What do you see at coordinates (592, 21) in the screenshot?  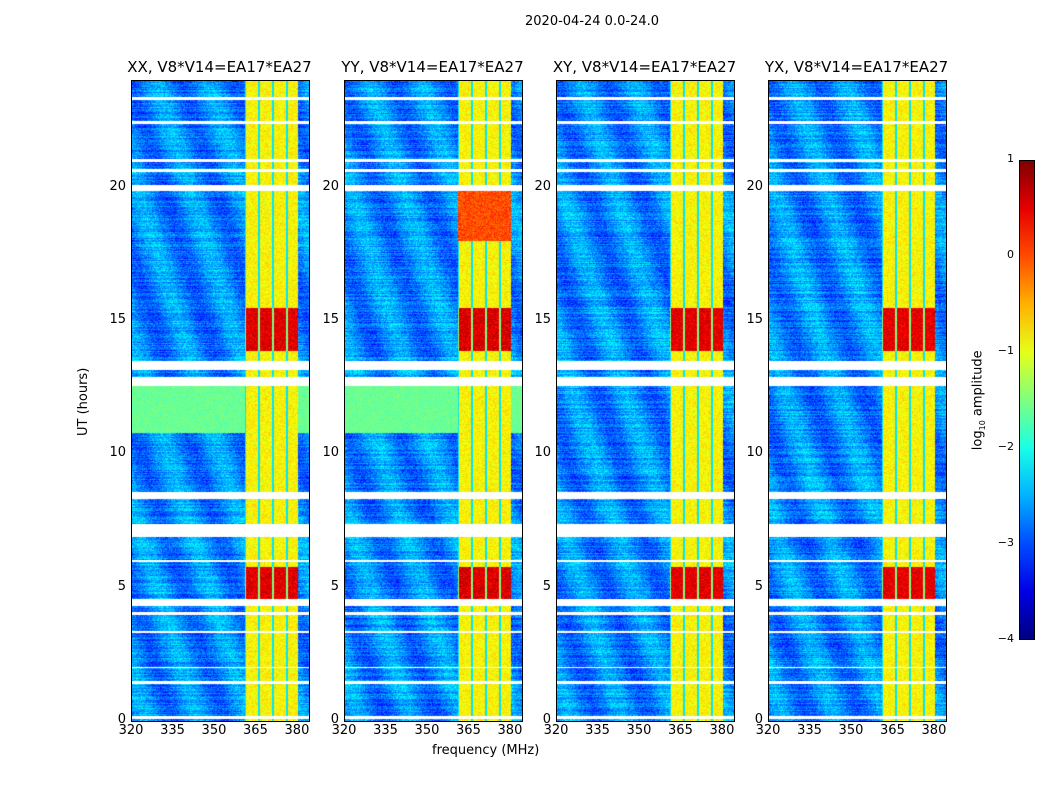 I see `figure-suptitle: 2020-04-24 0.0-24.0` at bounding box center [592, 21].